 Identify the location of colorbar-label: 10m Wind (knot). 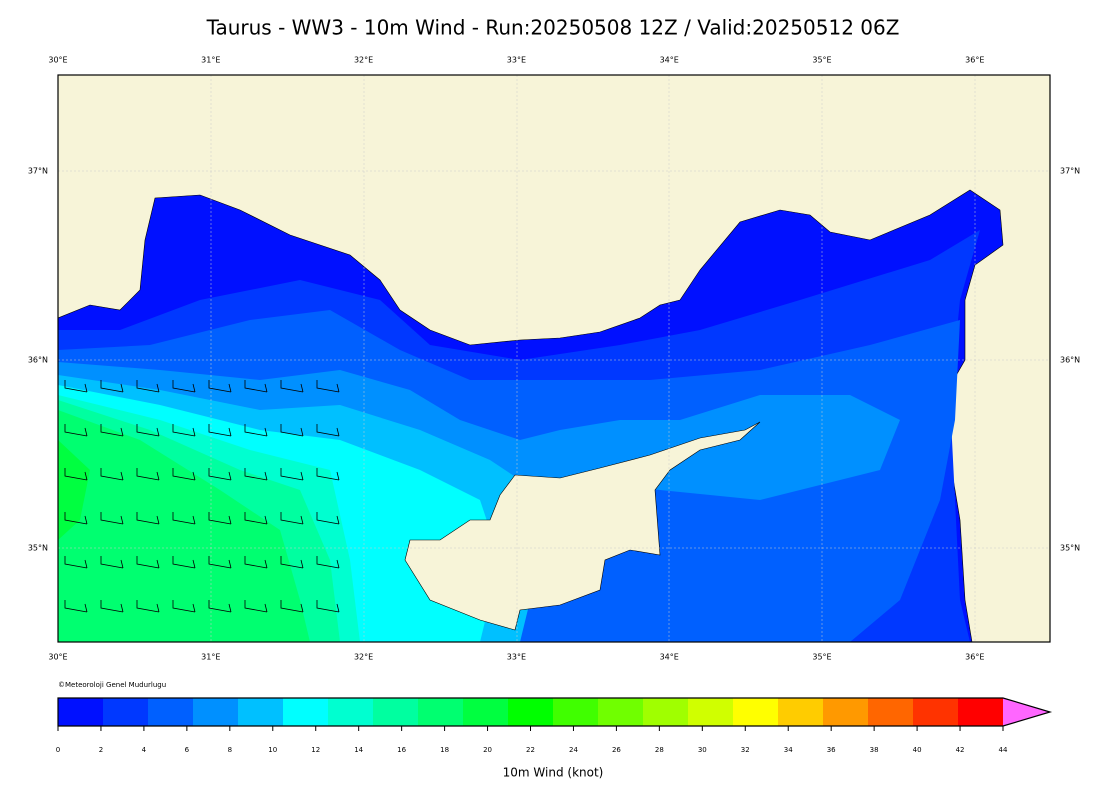
(553, 773).